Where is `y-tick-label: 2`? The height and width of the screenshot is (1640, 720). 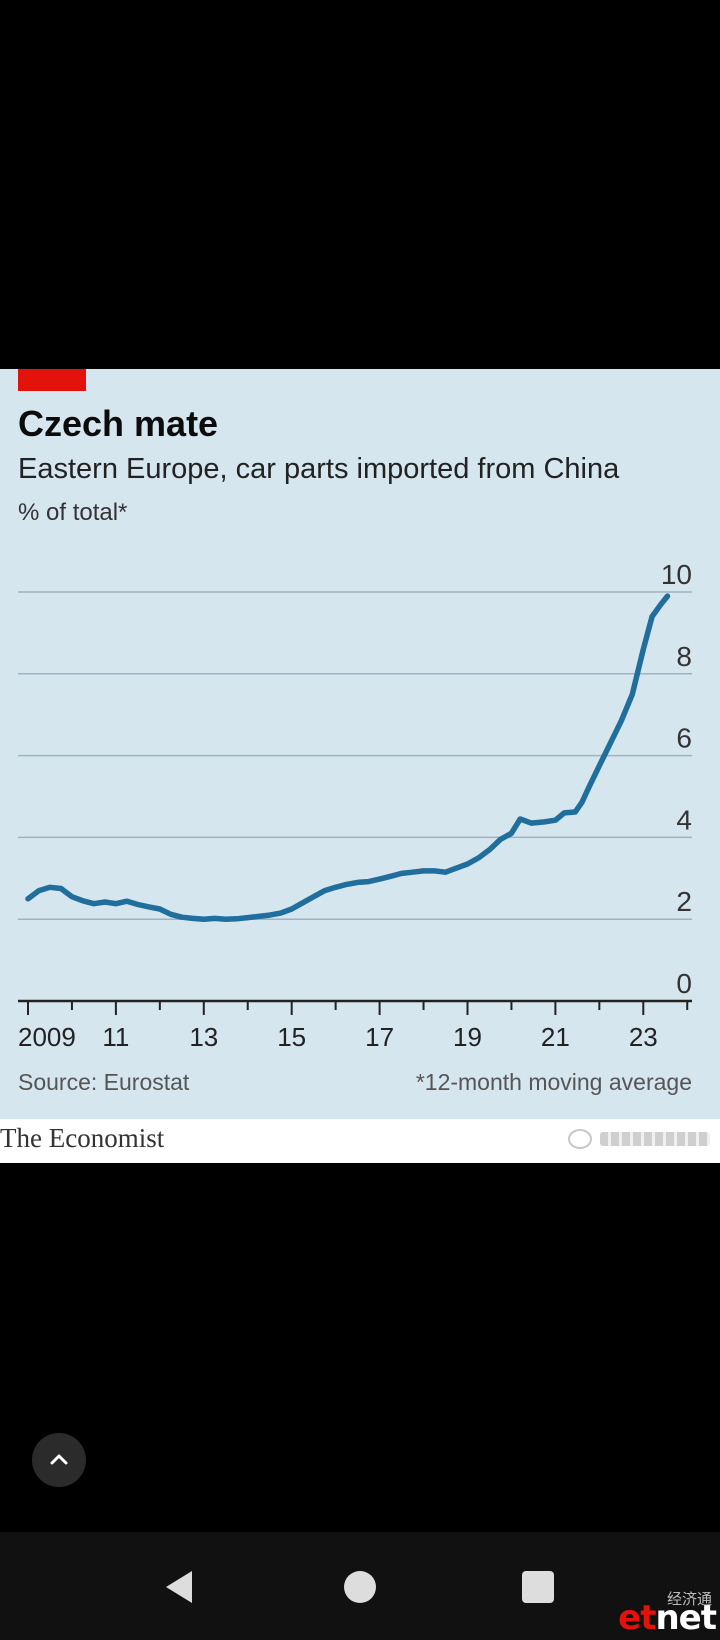
y-tick-label: 2 is located at coordinates (684, 901).